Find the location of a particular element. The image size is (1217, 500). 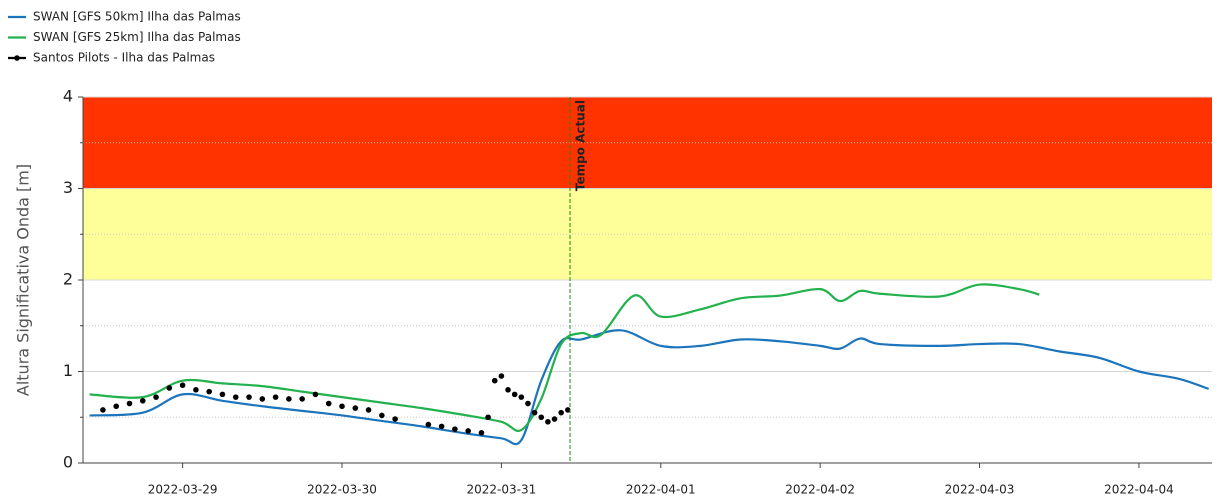

legend-marker is located at coordinates (17, 58).